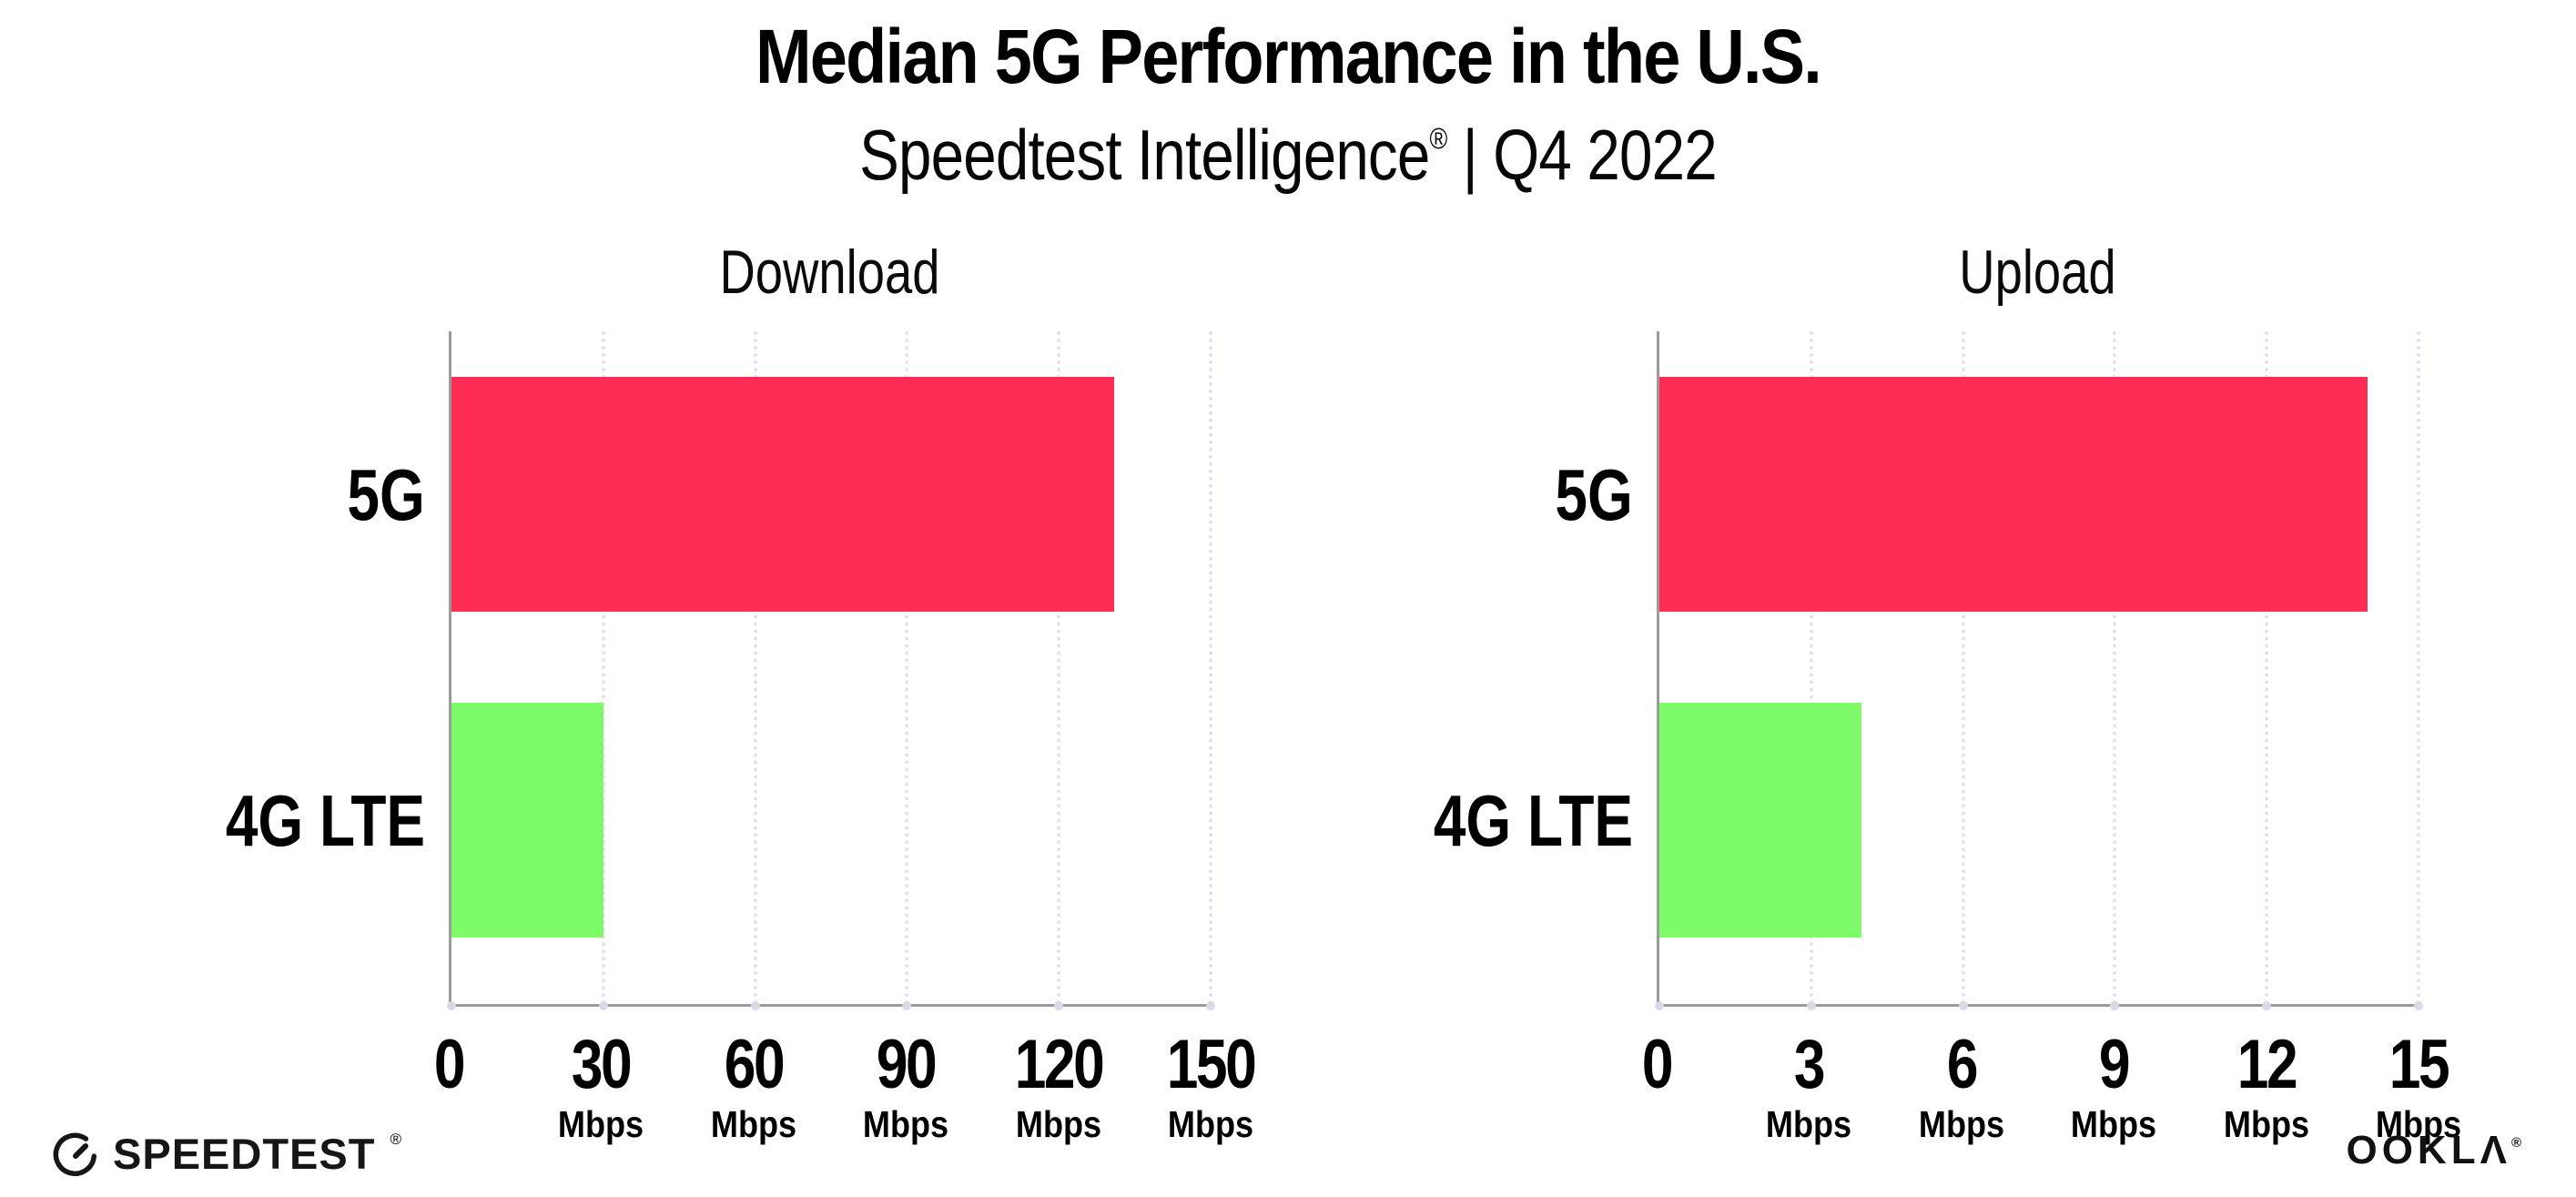 This screenshot has height=1197, width=2576. What do you see at coordinates (2428, 1150) in the screenshot?
I see `ookla-wordmark: OOKLΛ` at bounding box center [2428, 1150].